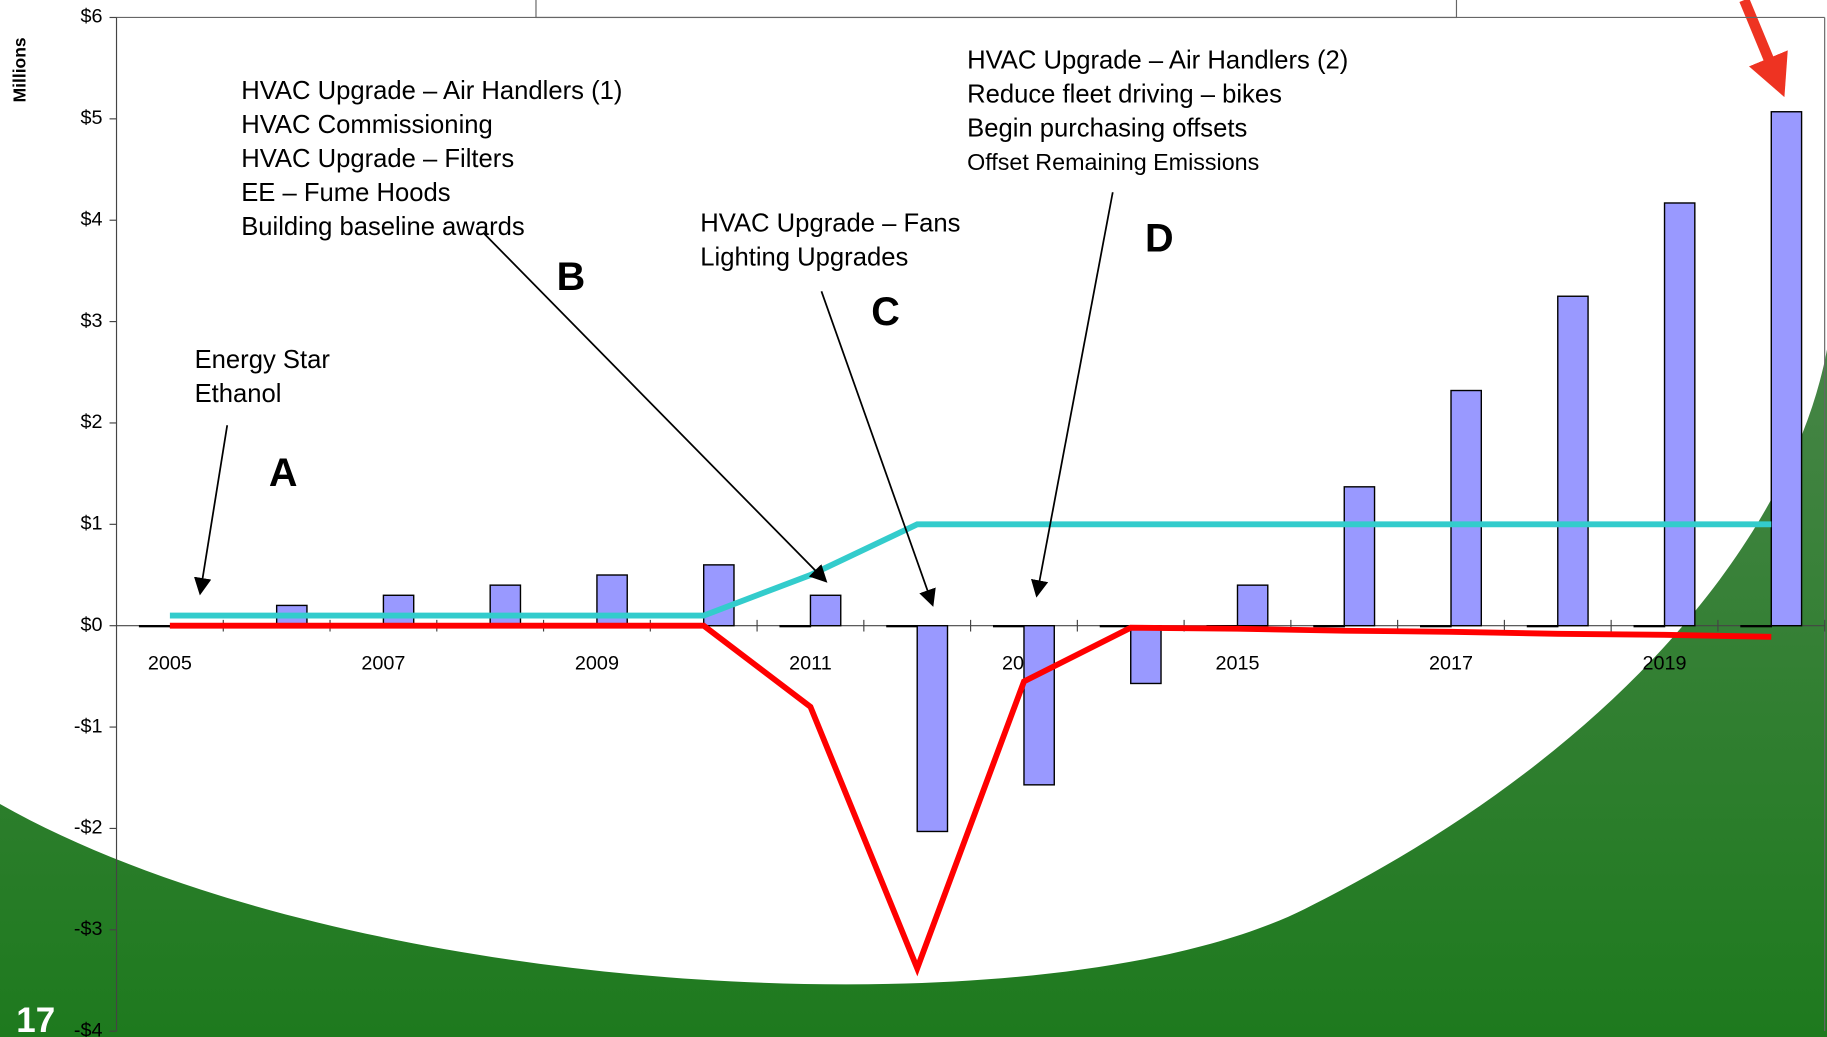  Describe the element at coordinates (1113, 162) in the screenshot. I see `annotation-text: Offset Remaining Emissions` at that location.